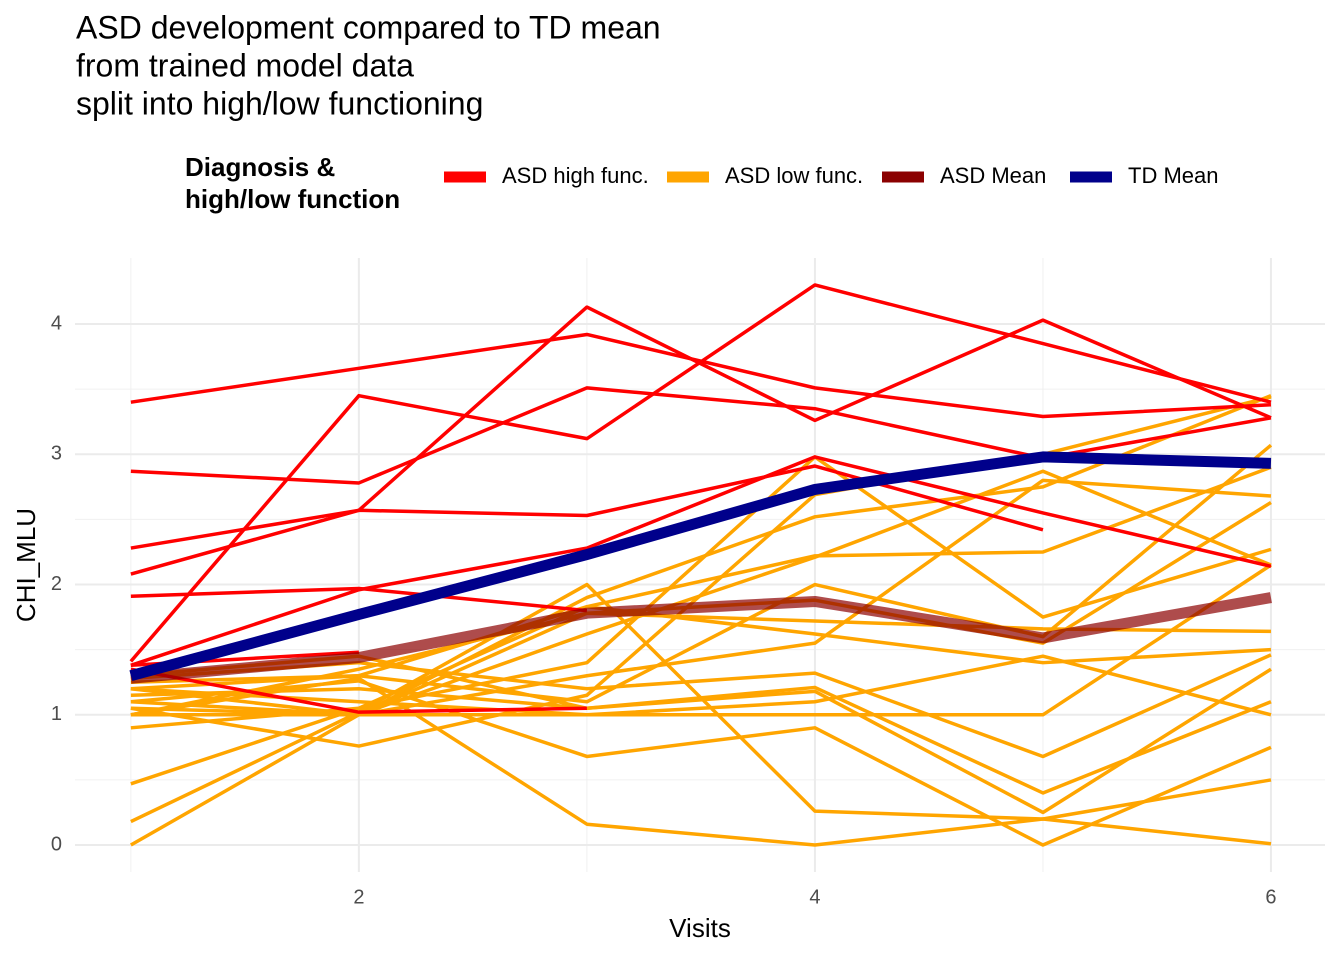  What do you see at coordinates (56, 714) in the screenshot?
I see `y-tick-label: 1` at bounding box center [56, 714].